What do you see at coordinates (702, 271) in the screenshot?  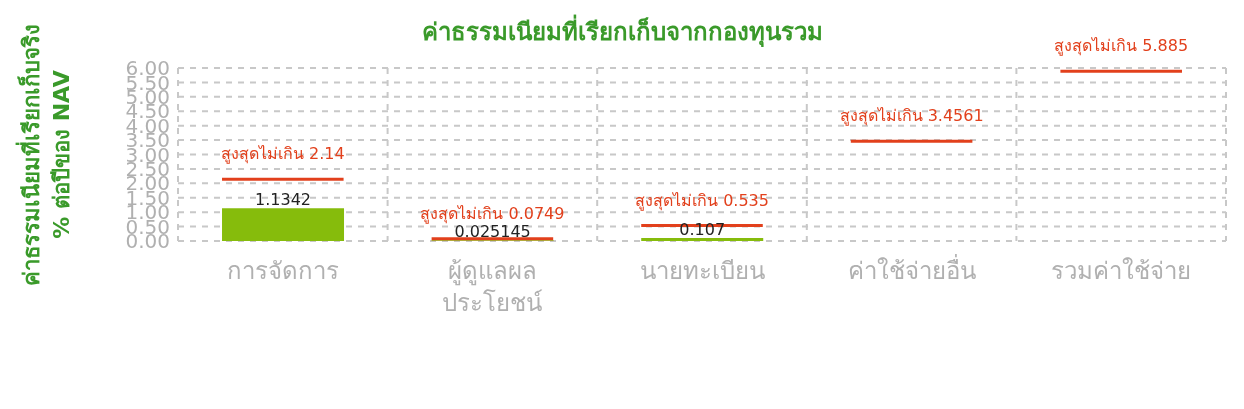 I see `x-tick-label: นายทะเบียน` at bounding box center [702, 271].